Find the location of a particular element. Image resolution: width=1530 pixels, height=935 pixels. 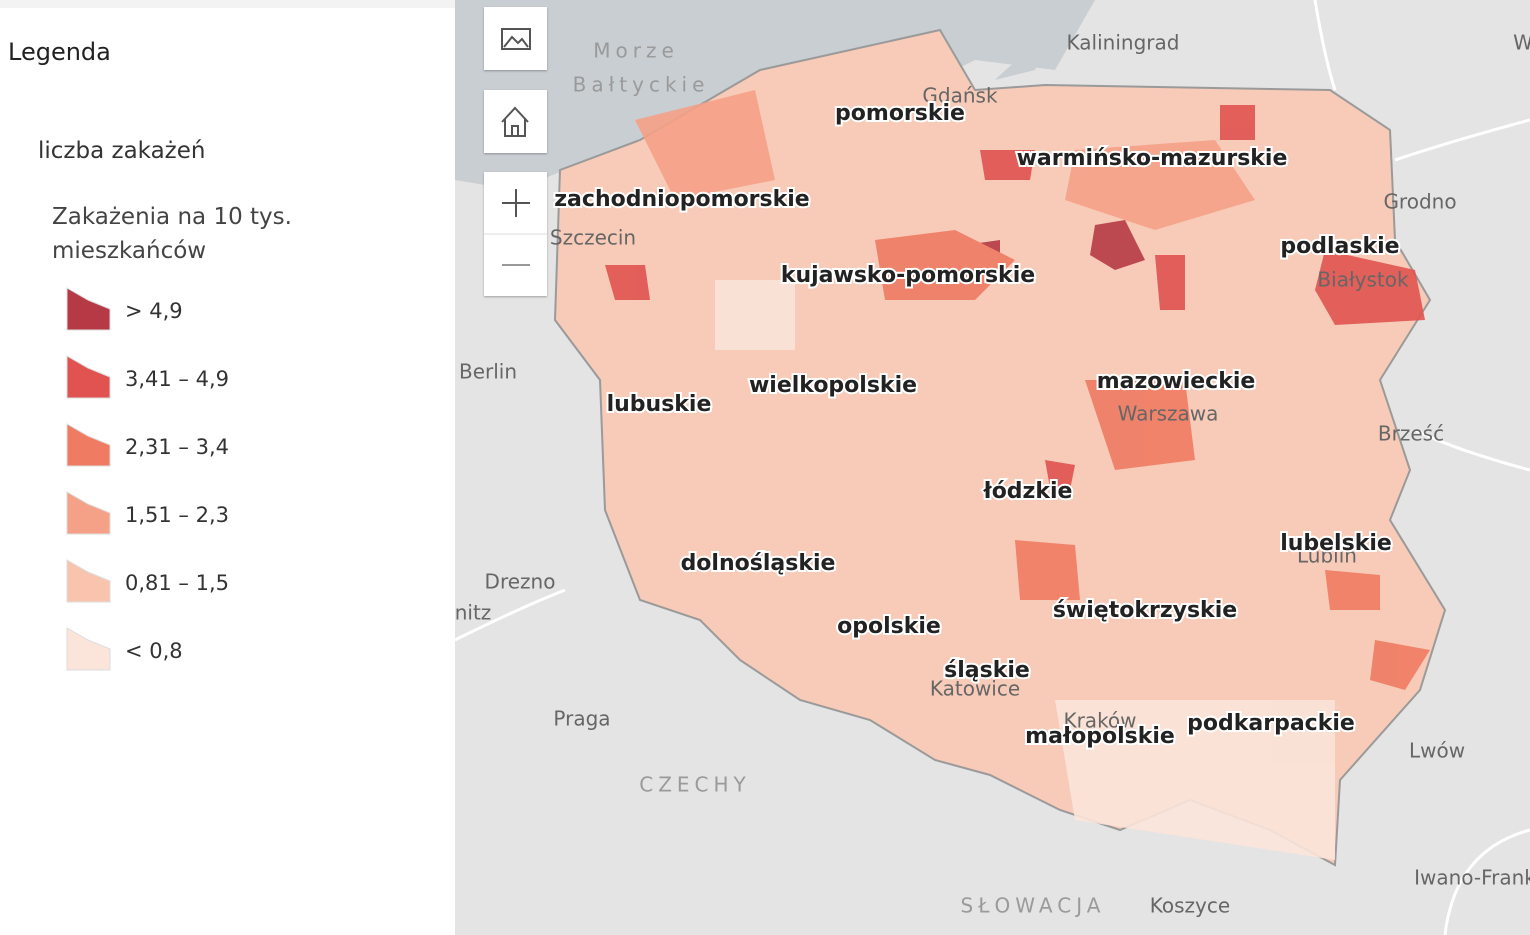

place-label: Białystok is located at coordinates (1363, 280).